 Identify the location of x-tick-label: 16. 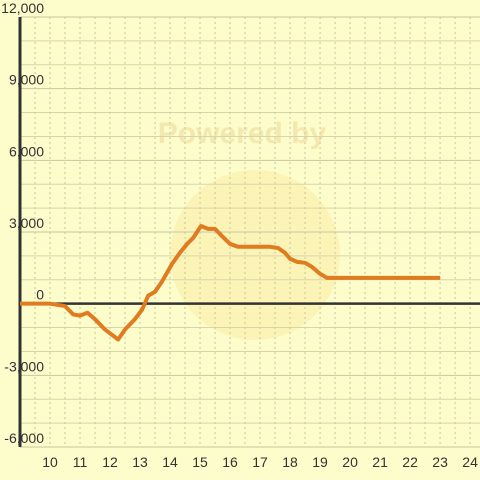
(230, 462).